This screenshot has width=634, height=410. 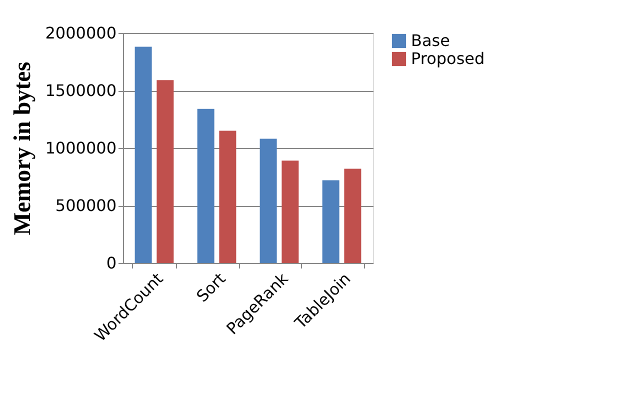 What do you see at coordinates (80, 148) in the screenshot?
I see `y-tick-label: 1000000` at bounding box center [80, 148].